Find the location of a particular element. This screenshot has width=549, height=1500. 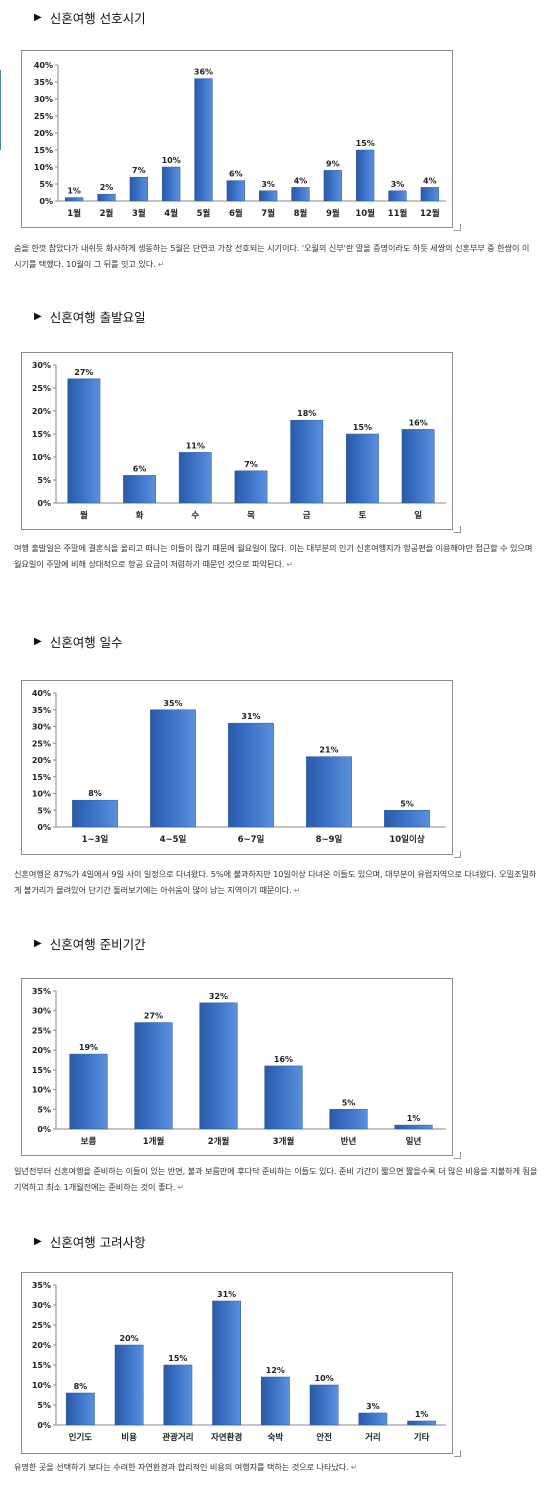

section-heading-3: ▶ 신혼여행 일수 is located at coordinates (78, 641).